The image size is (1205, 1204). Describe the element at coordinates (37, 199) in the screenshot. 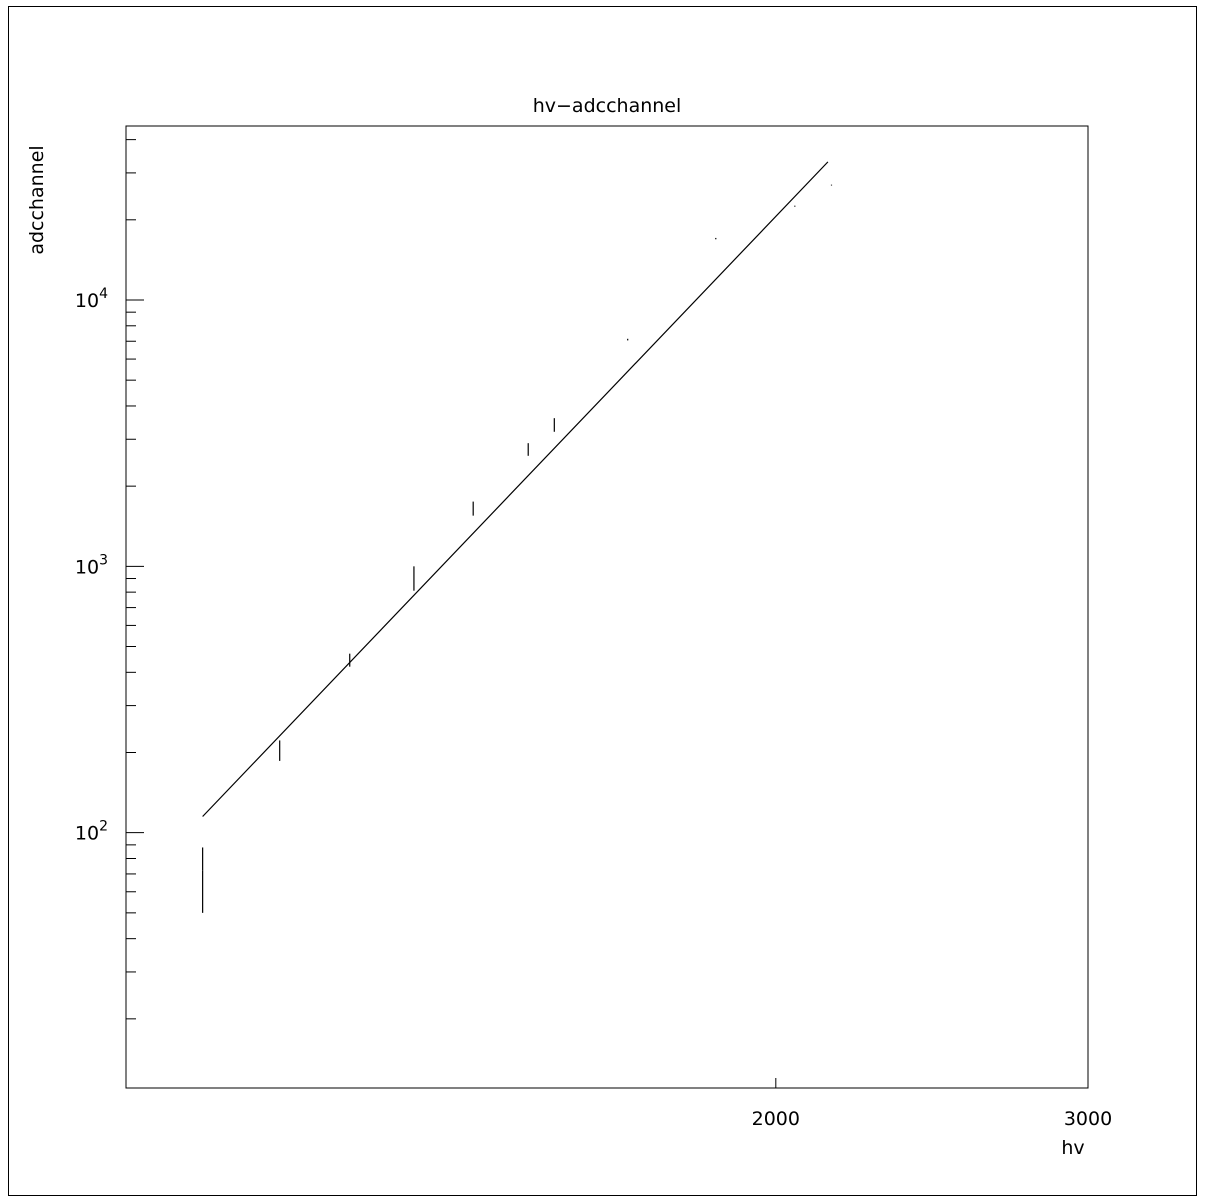

I see `y-axis-label: adcchannel` at that location.